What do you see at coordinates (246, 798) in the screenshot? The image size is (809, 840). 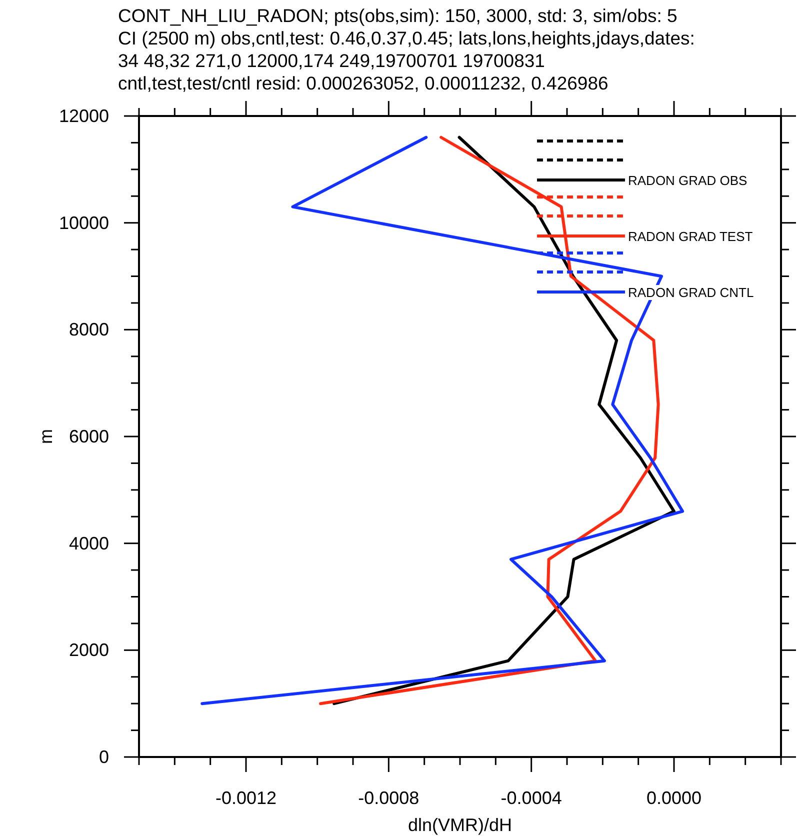 I see `x-tick-label: -0.0012` at bounding box center [246, 798].